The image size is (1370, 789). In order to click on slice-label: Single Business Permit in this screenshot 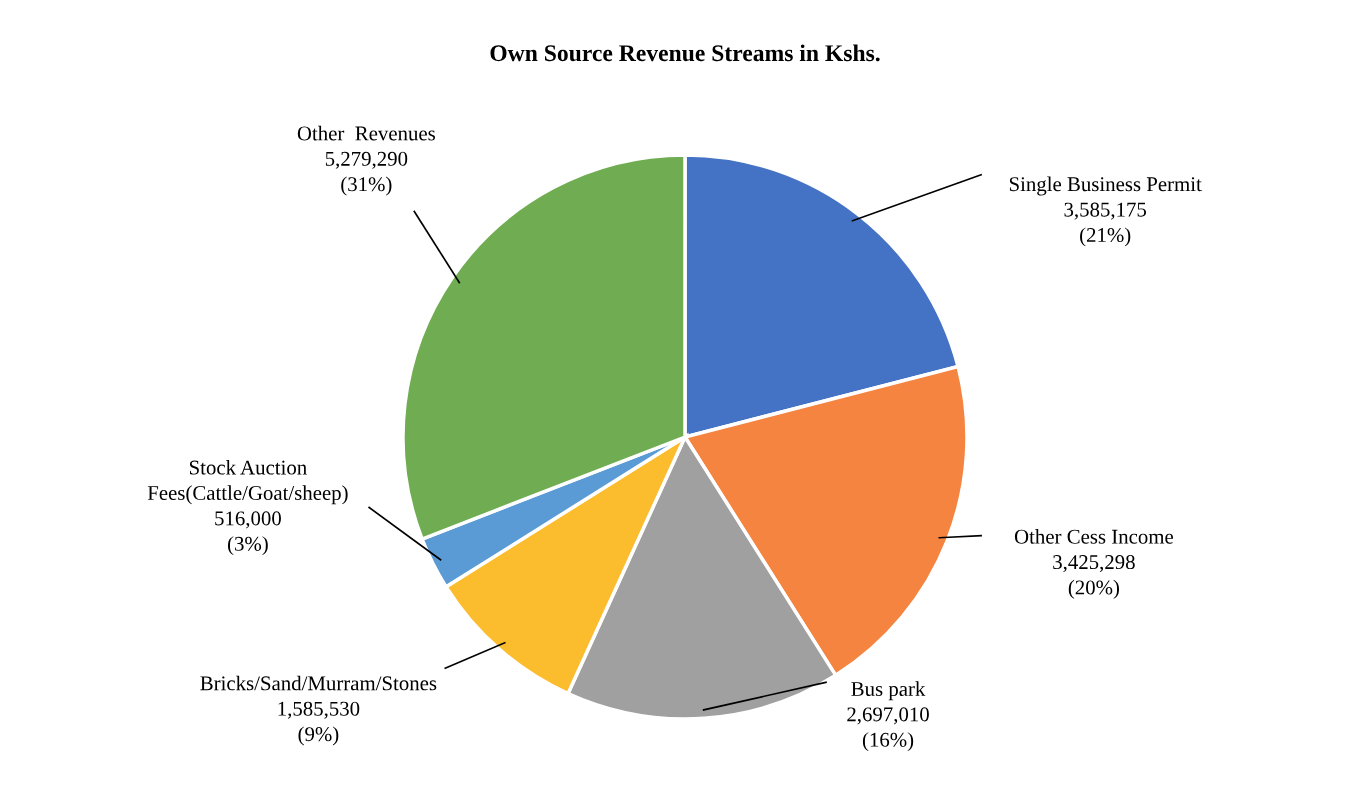, I will do `click(1105, 186)`.